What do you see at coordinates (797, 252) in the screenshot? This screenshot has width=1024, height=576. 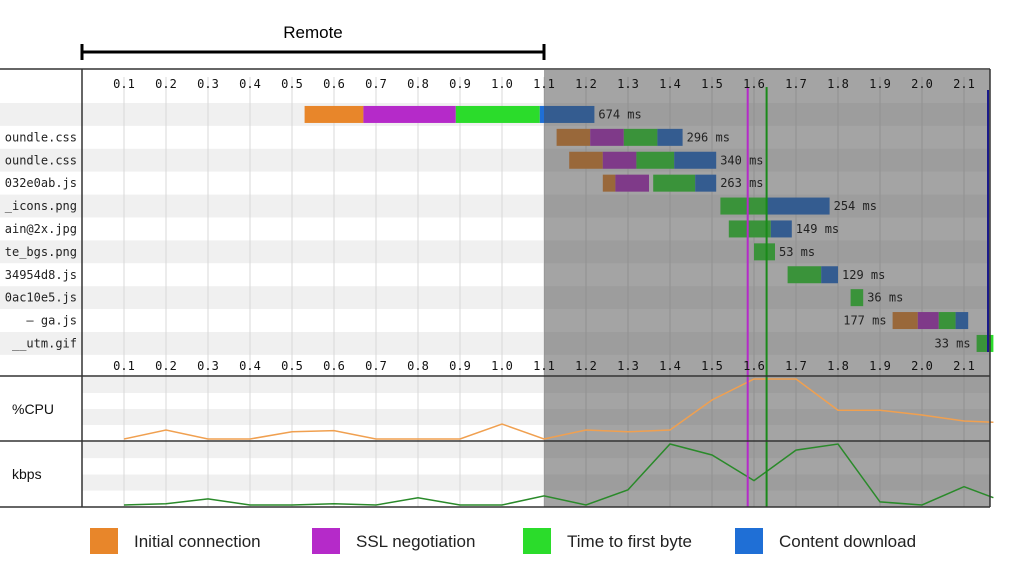 I see `duration-label: 53 ms` at bounding box center [797, 252].